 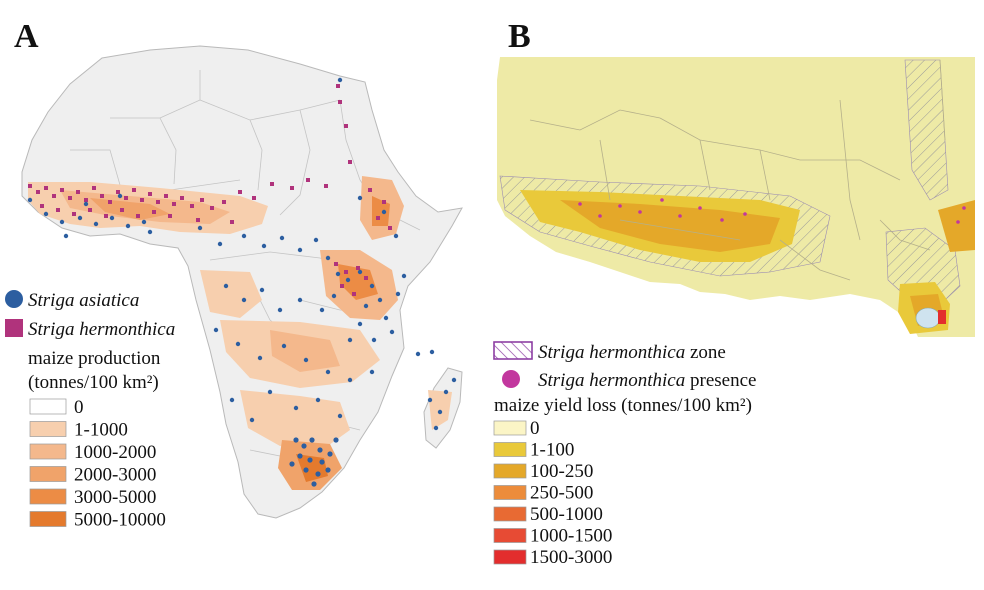 What do you see at coordinates (623, 405) in the screenshot?
I see `yield-loss-title: maize yield loss (tonnes/100 km²)` at bounding box center [623, 405].